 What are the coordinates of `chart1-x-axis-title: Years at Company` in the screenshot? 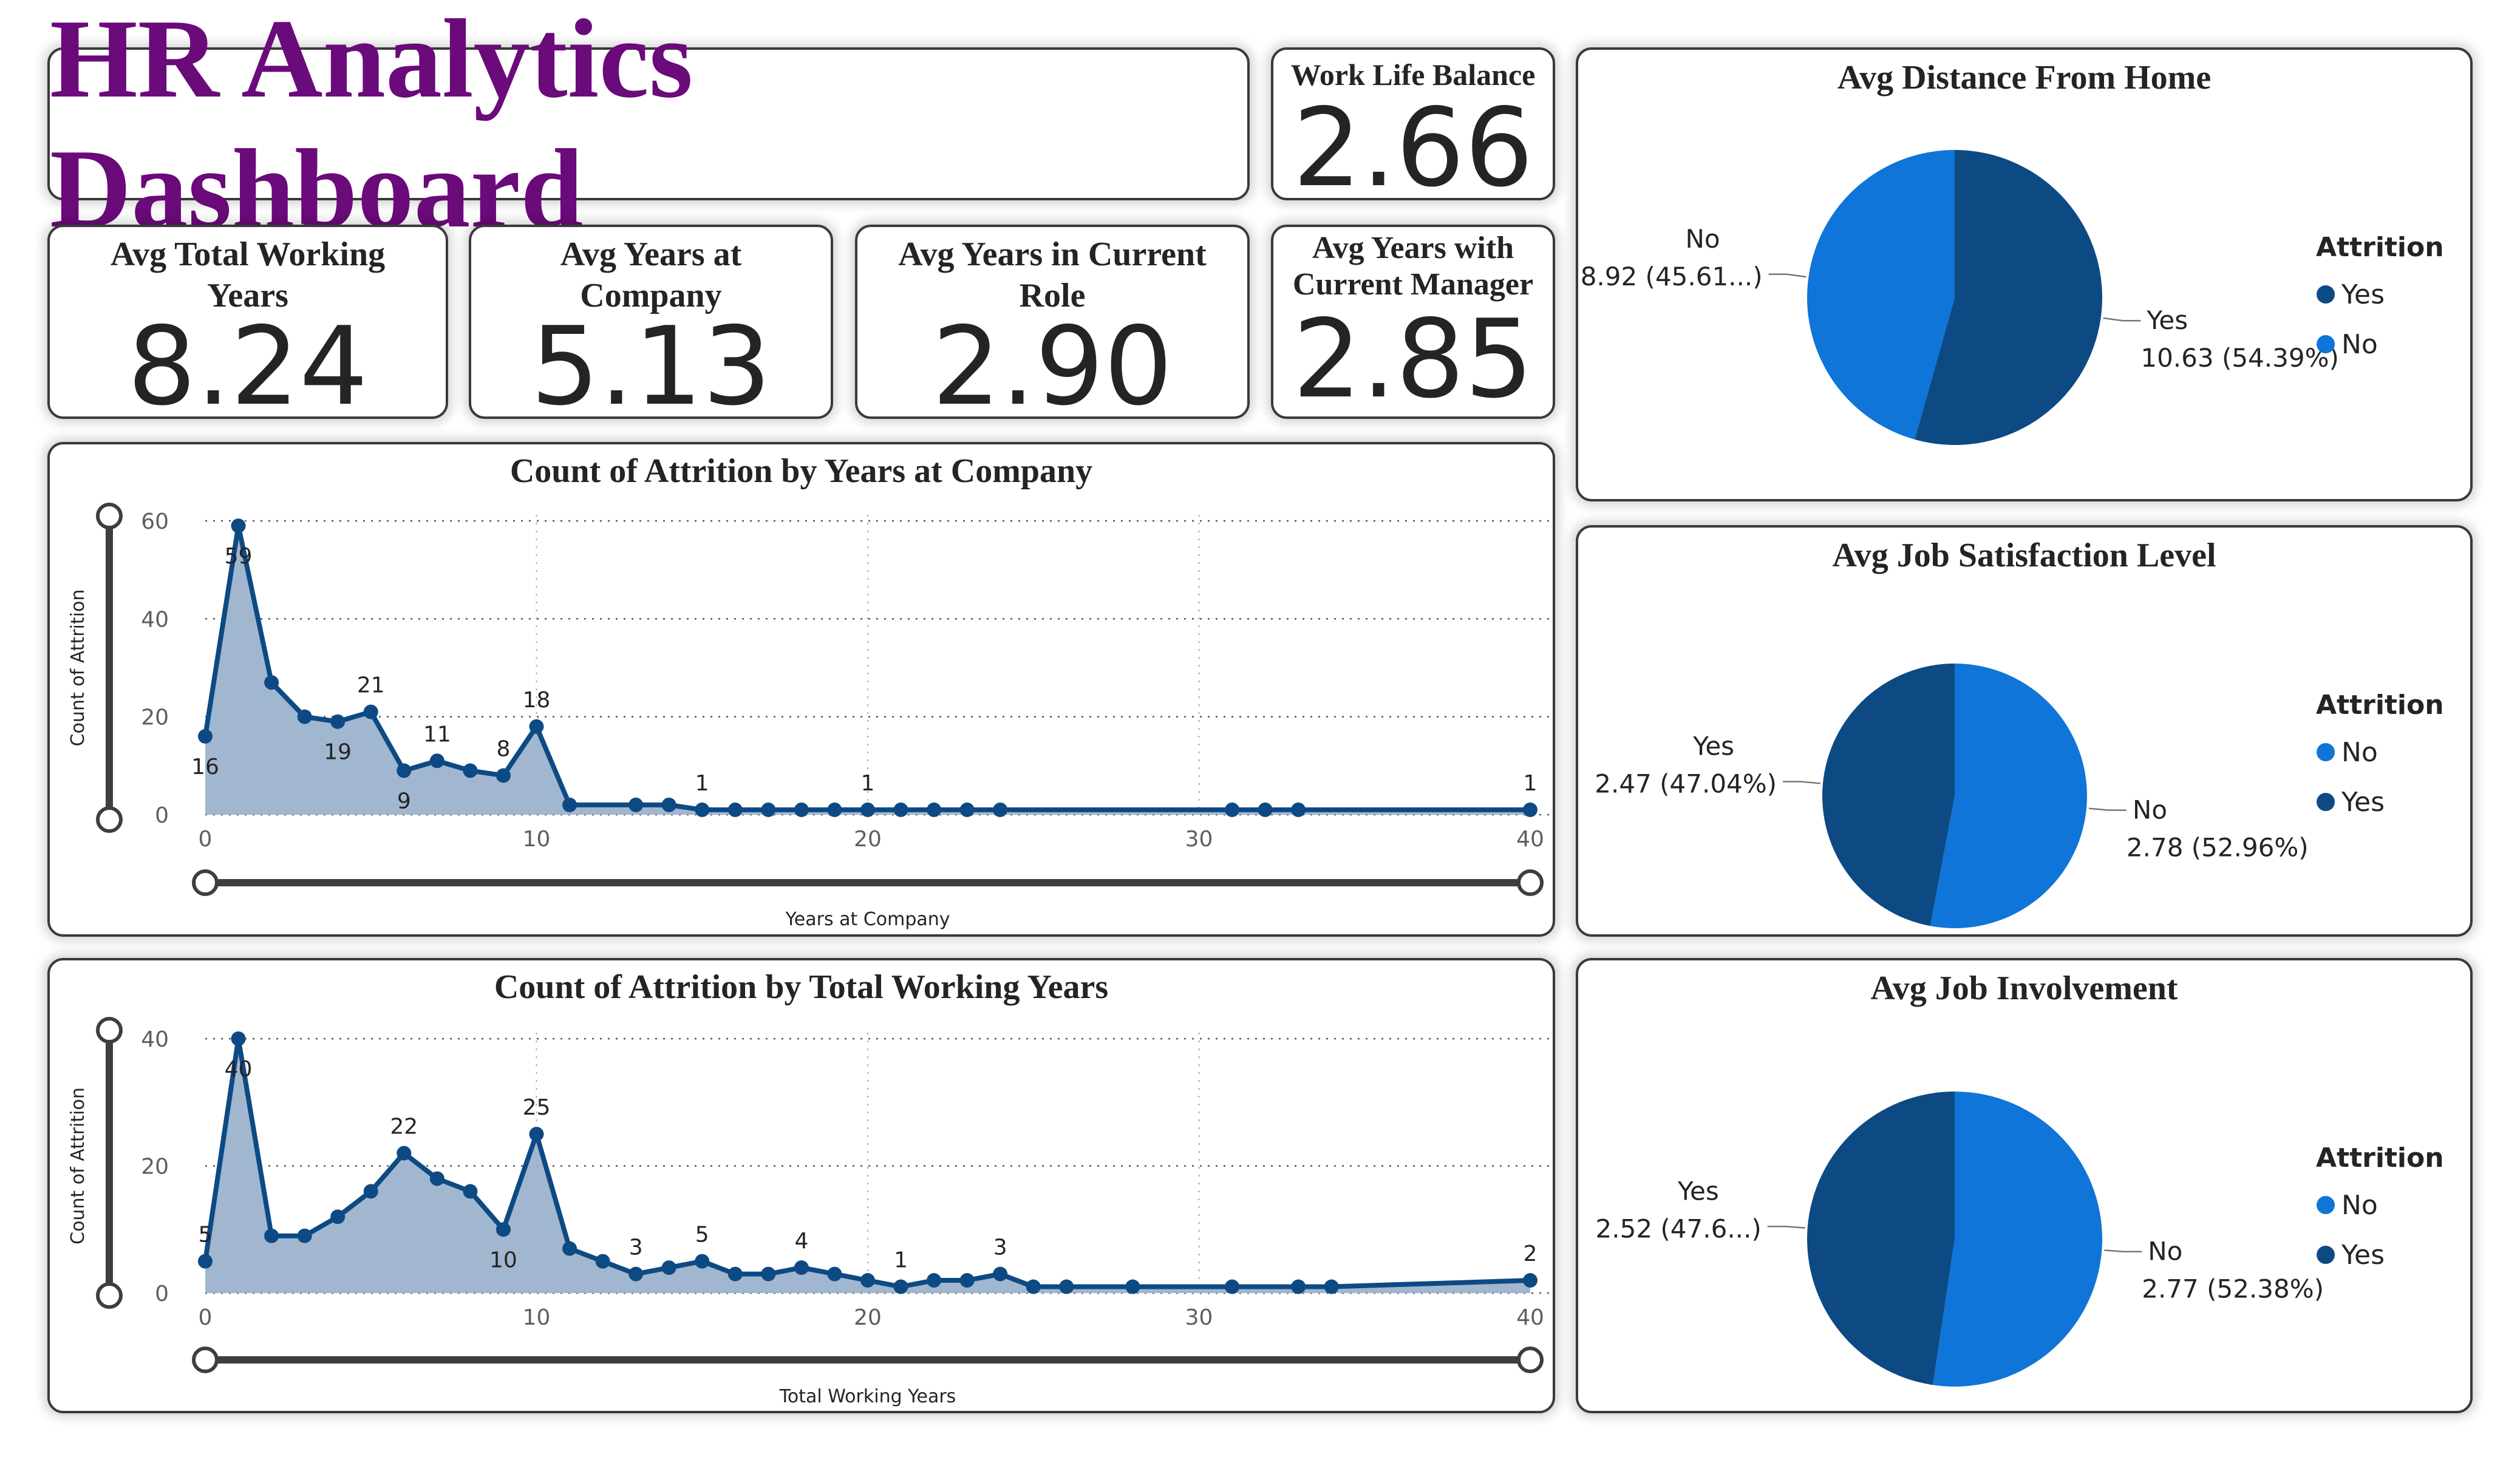 It's located at (867, 919).